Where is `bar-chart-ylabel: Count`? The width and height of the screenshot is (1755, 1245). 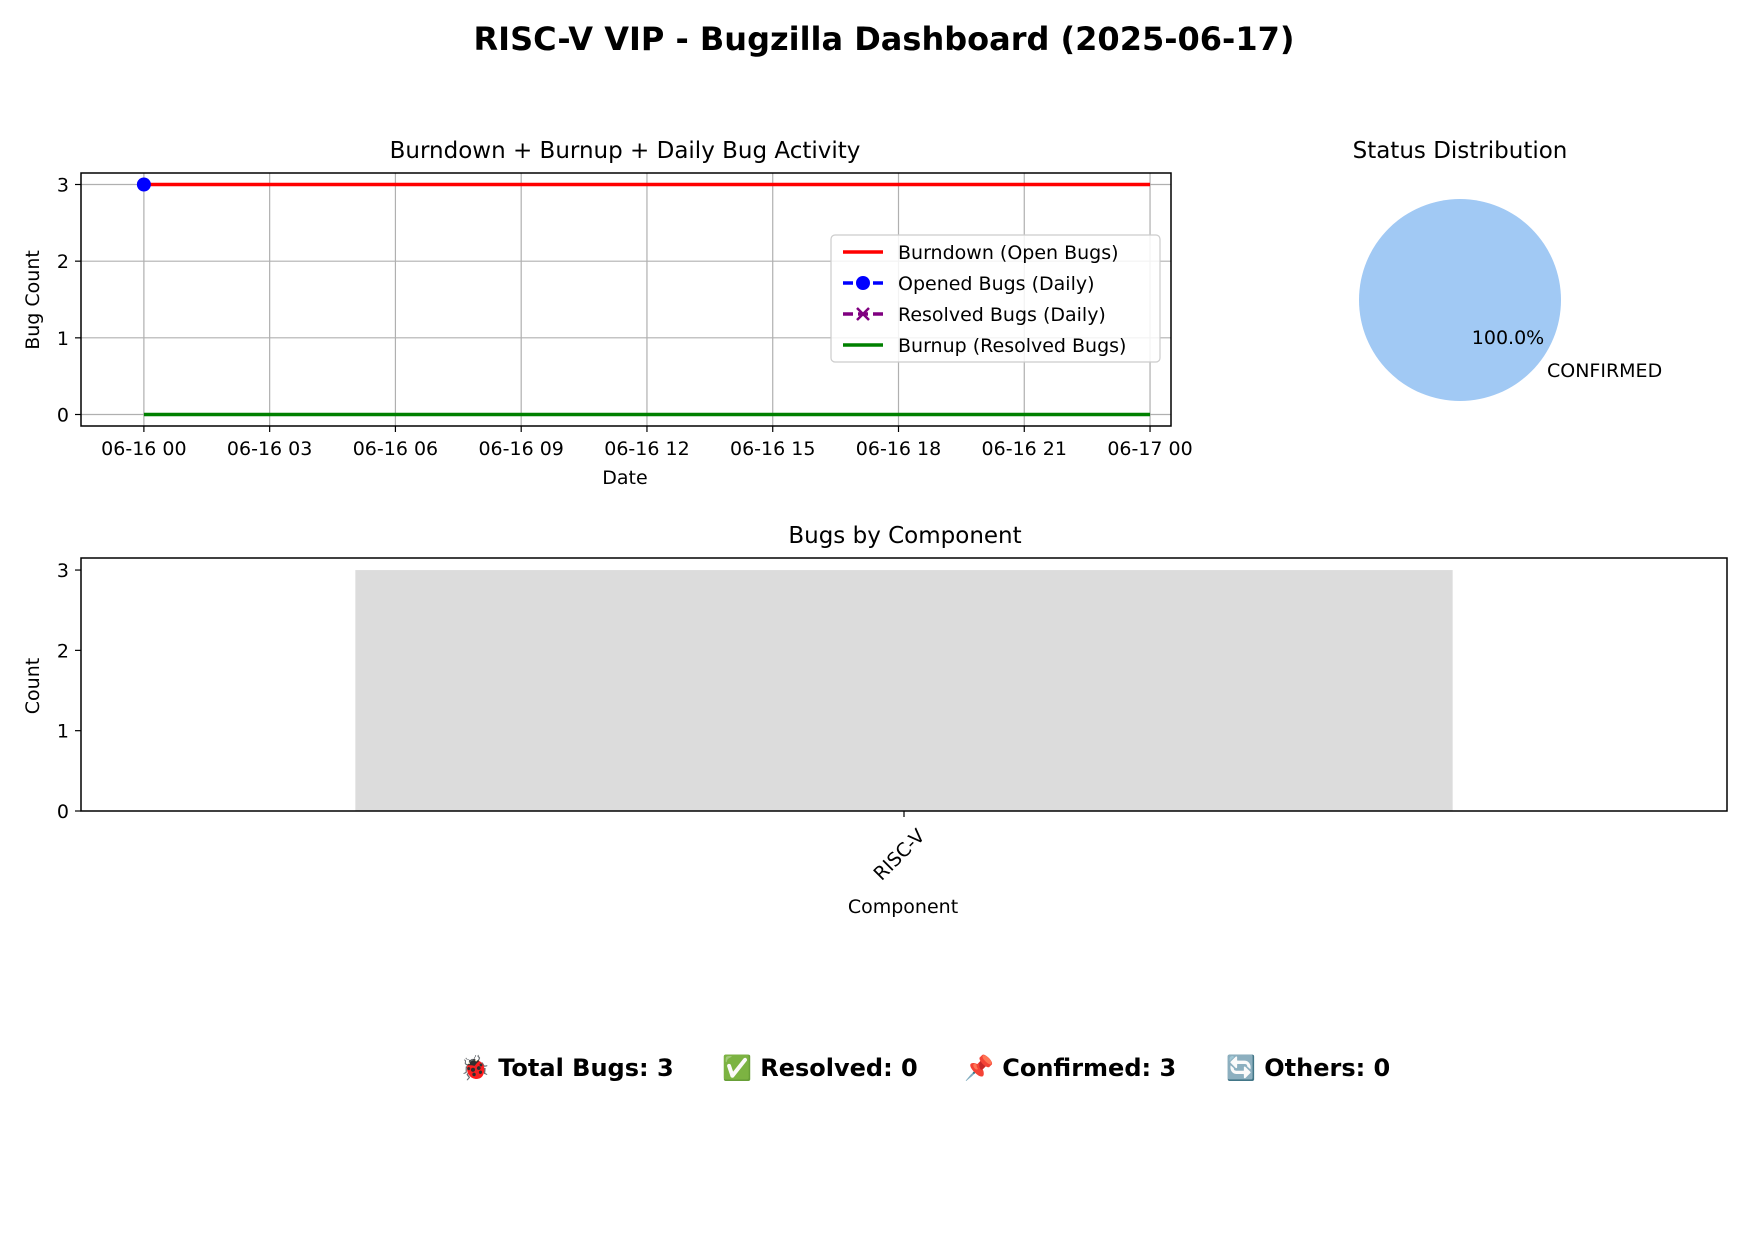 bar-chart-ylabel: Count is located at coordinates (33, 686).